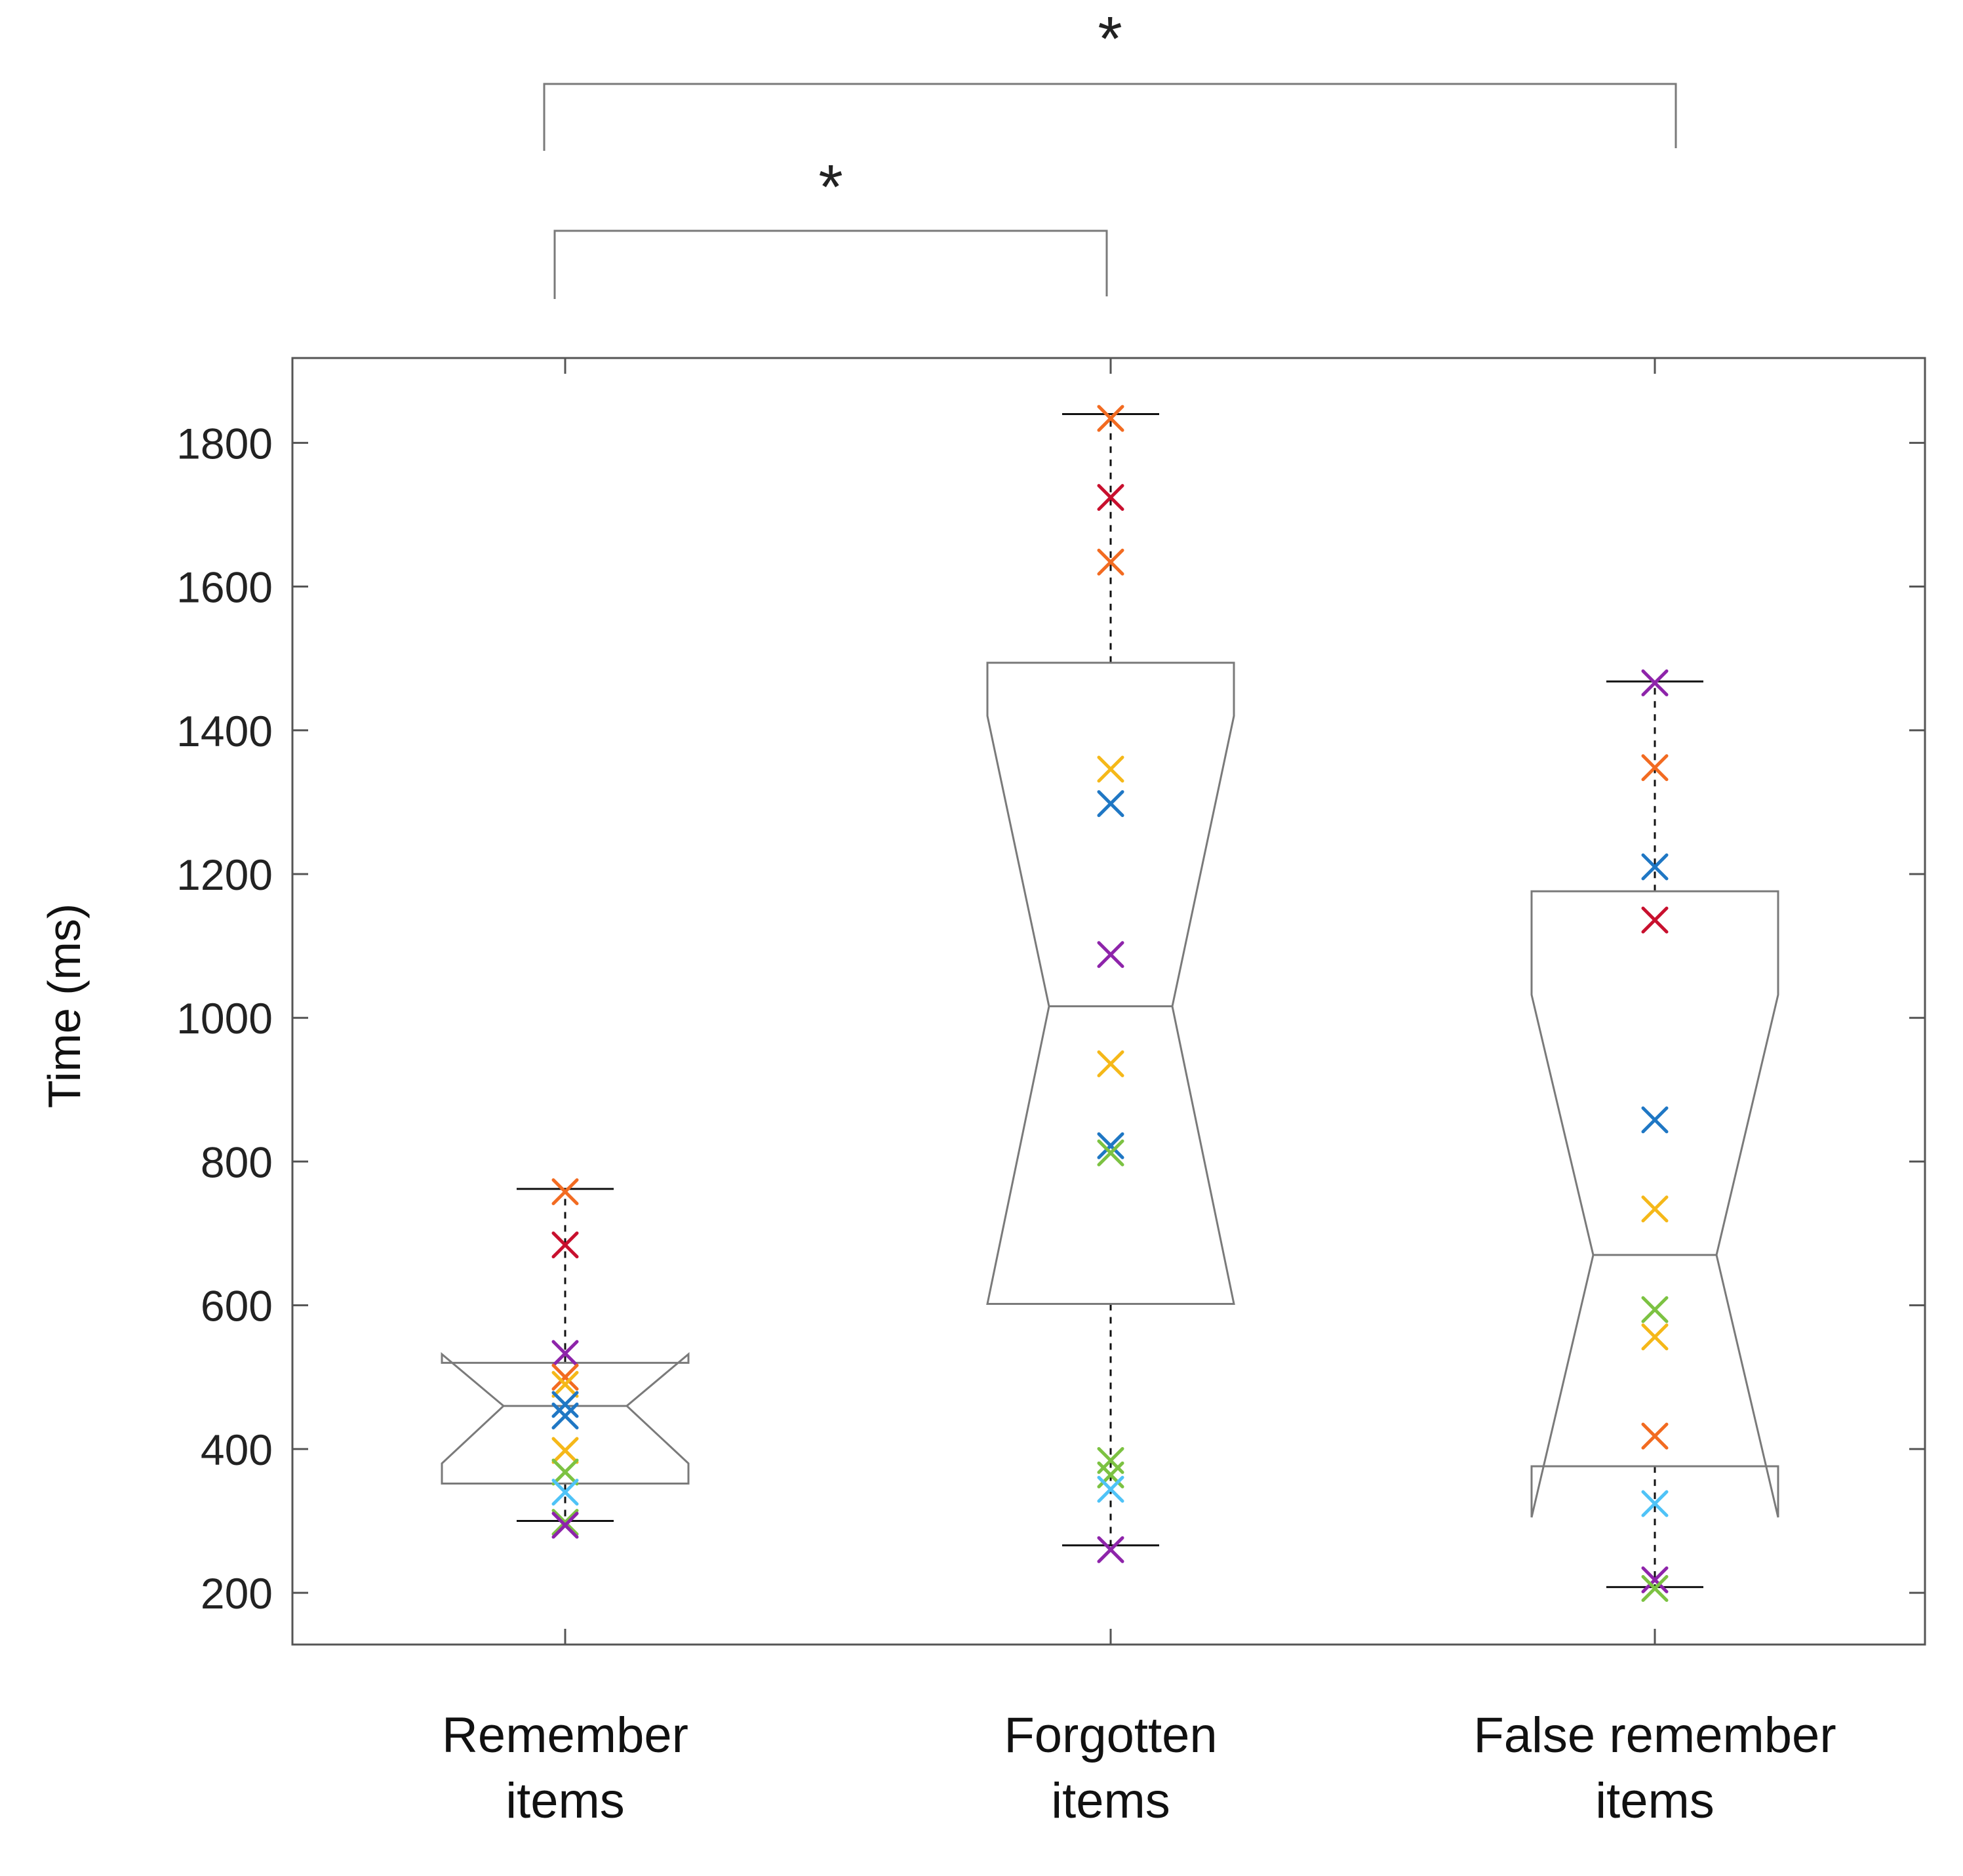 This screenshot has width=1963, height=1876. What do you see at coordinates (237, 1306) in the screenshot?
I see `y-tick-label: 600` at bounding box center [237, 1306].